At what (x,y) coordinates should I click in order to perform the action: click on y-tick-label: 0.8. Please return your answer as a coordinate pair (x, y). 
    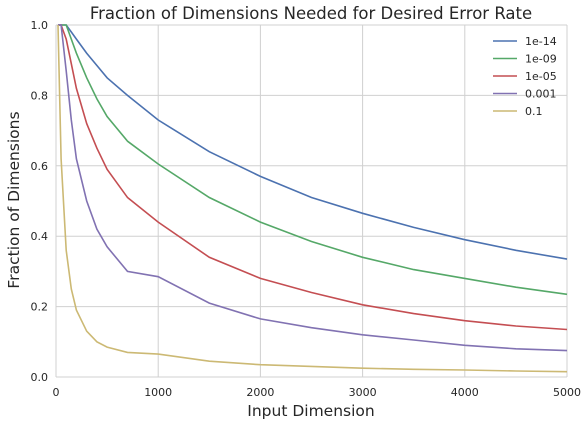
    Looking at the image, I should click on (40, 95).